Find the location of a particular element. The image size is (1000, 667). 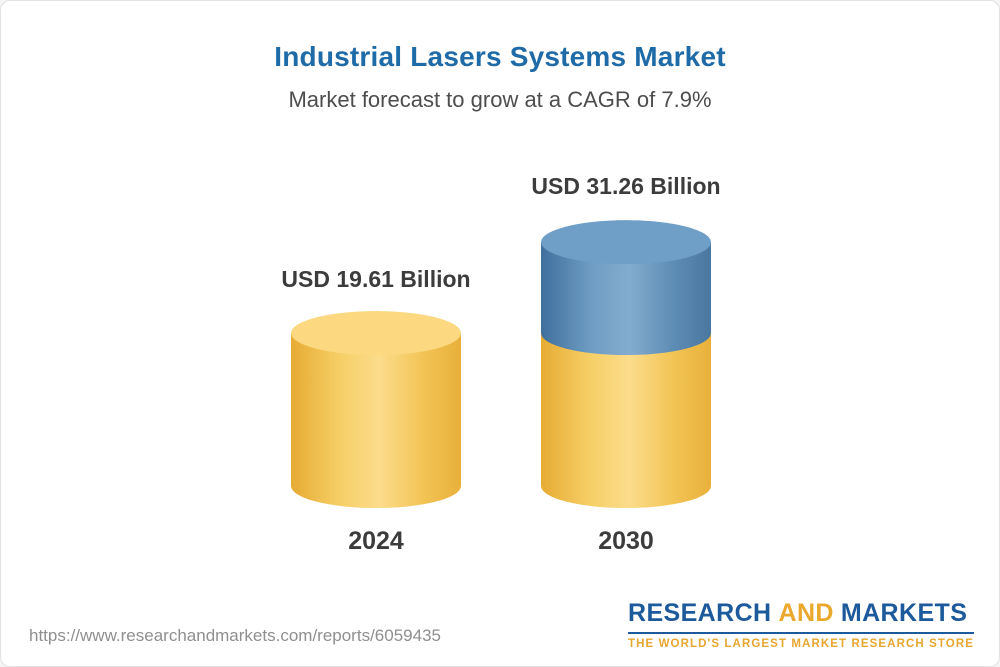

bar-2030-value-label: USD 31.26 Billion is located at coordinates (625, 186).